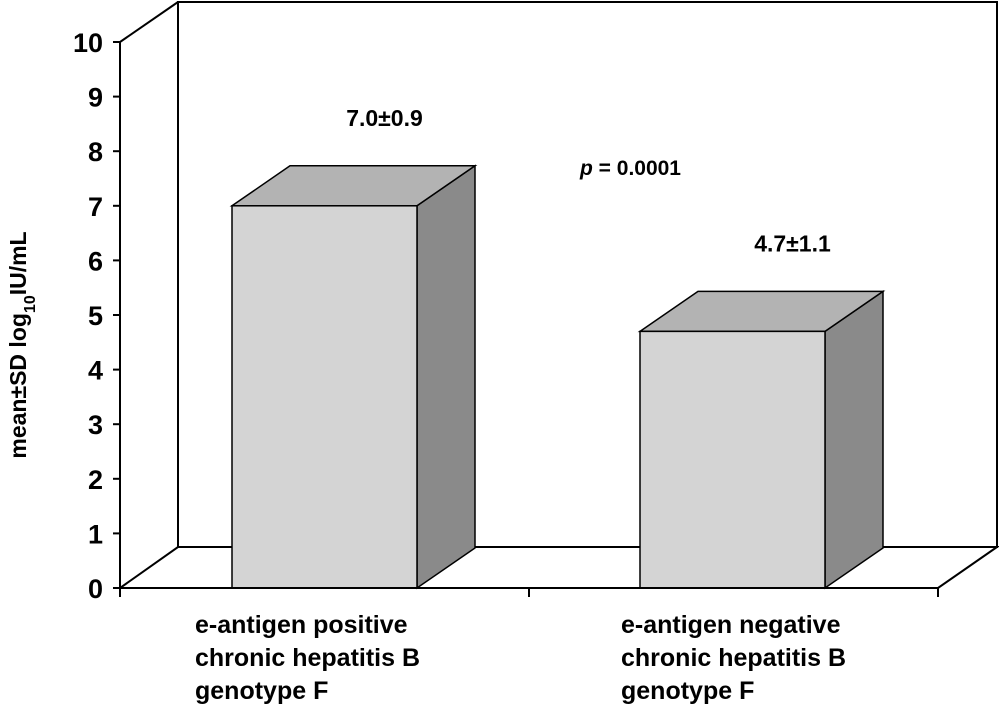  Describe the element at coordinates (149, 22) in the screenshot. I see `depth-line-top` at that location.